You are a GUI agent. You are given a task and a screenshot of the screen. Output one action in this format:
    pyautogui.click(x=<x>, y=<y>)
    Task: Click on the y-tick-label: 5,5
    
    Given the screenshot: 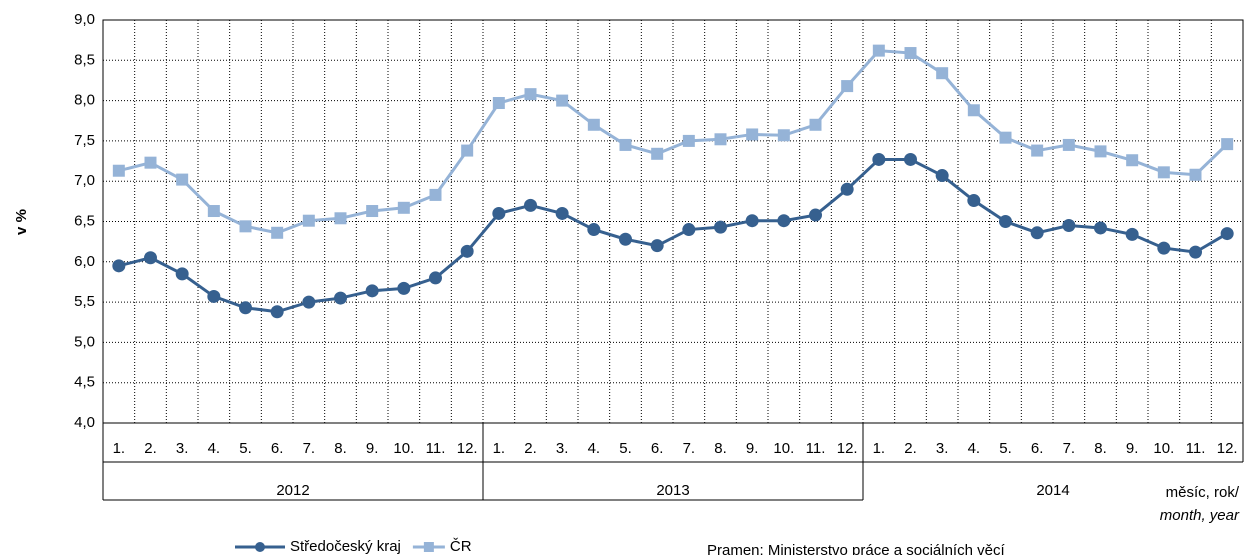 What is the action you would take?
    pyautogui.click(x=84, y=301)
    